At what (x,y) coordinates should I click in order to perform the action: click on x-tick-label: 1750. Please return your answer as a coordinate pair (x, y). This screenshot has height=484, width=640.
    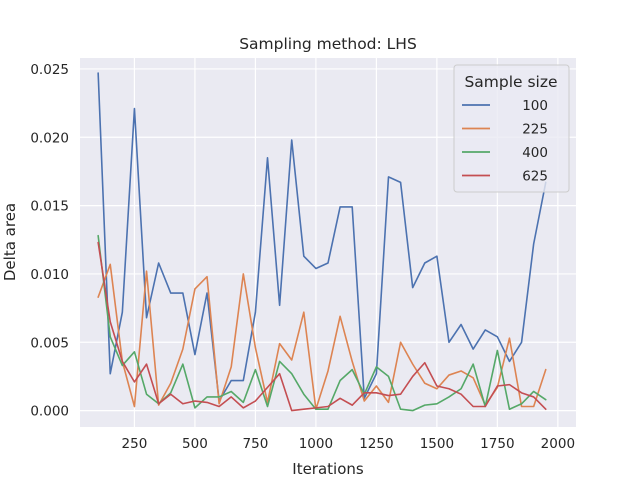
    Looking at the image, I should click on (497, 444).